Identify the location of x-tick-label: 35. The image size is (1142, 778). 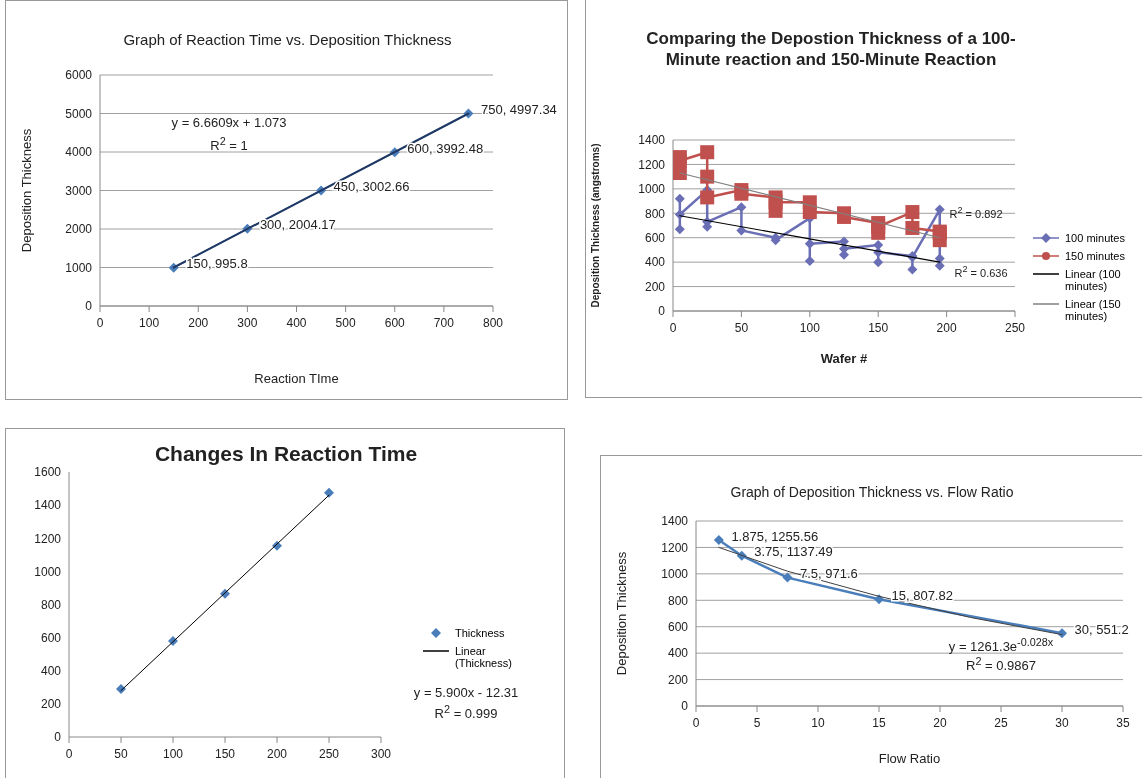
(1123, 722).